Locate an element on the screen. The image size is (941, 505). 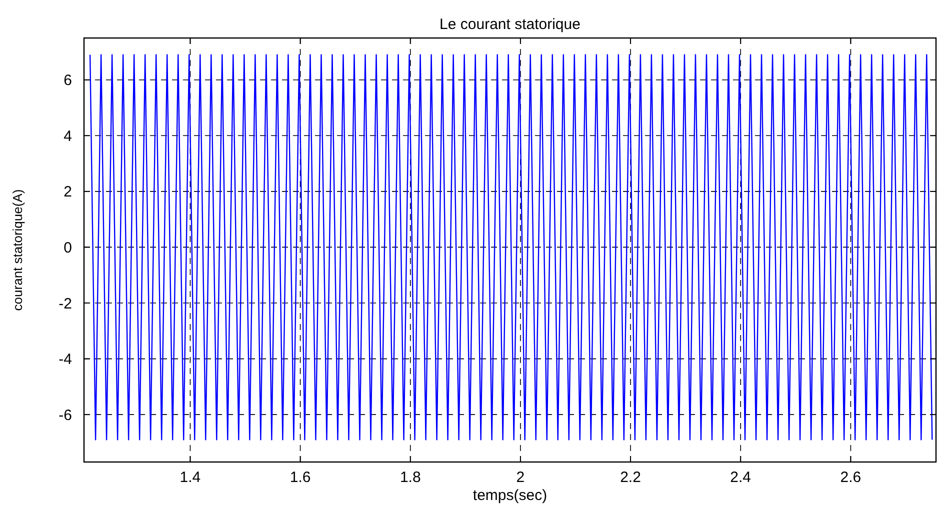
x-axis-title: temps(sec) is located at coordinates (510, 495).